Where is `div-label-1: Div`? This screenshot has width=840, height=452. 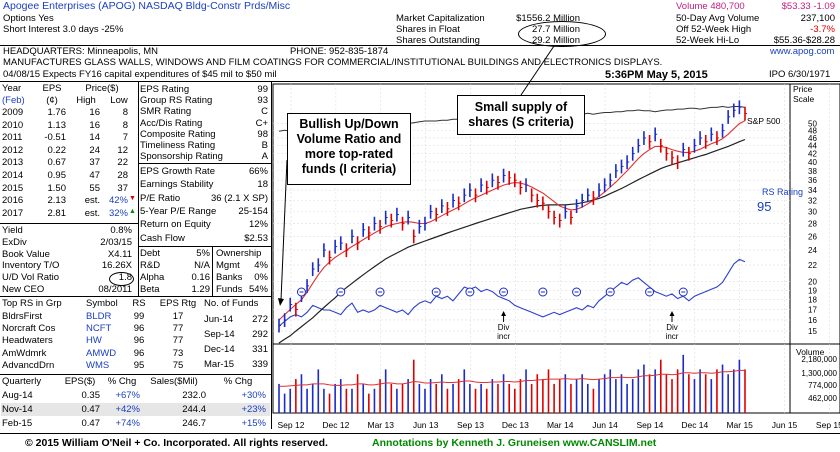
div-label-1: Div is located at coordinates (504, 327).